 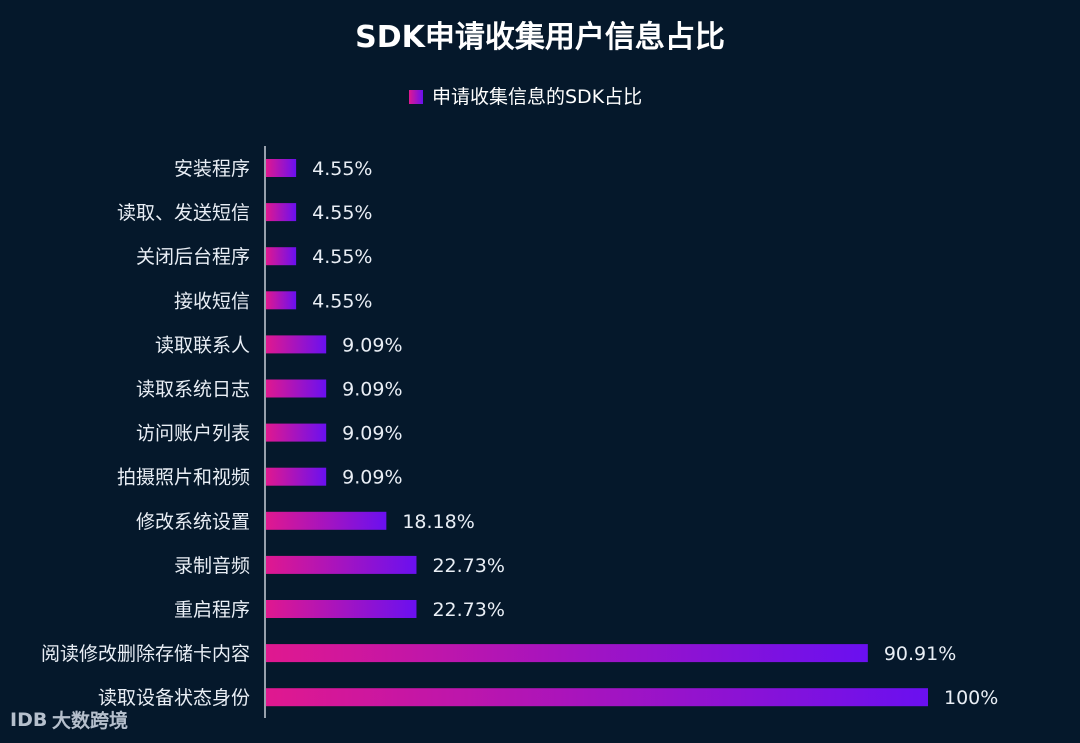 What do you see at coordinates (145, 654) in the screenshot?
I see `category-label: 阅读修改删除存储卡内容` at bounding box center [145, 654].